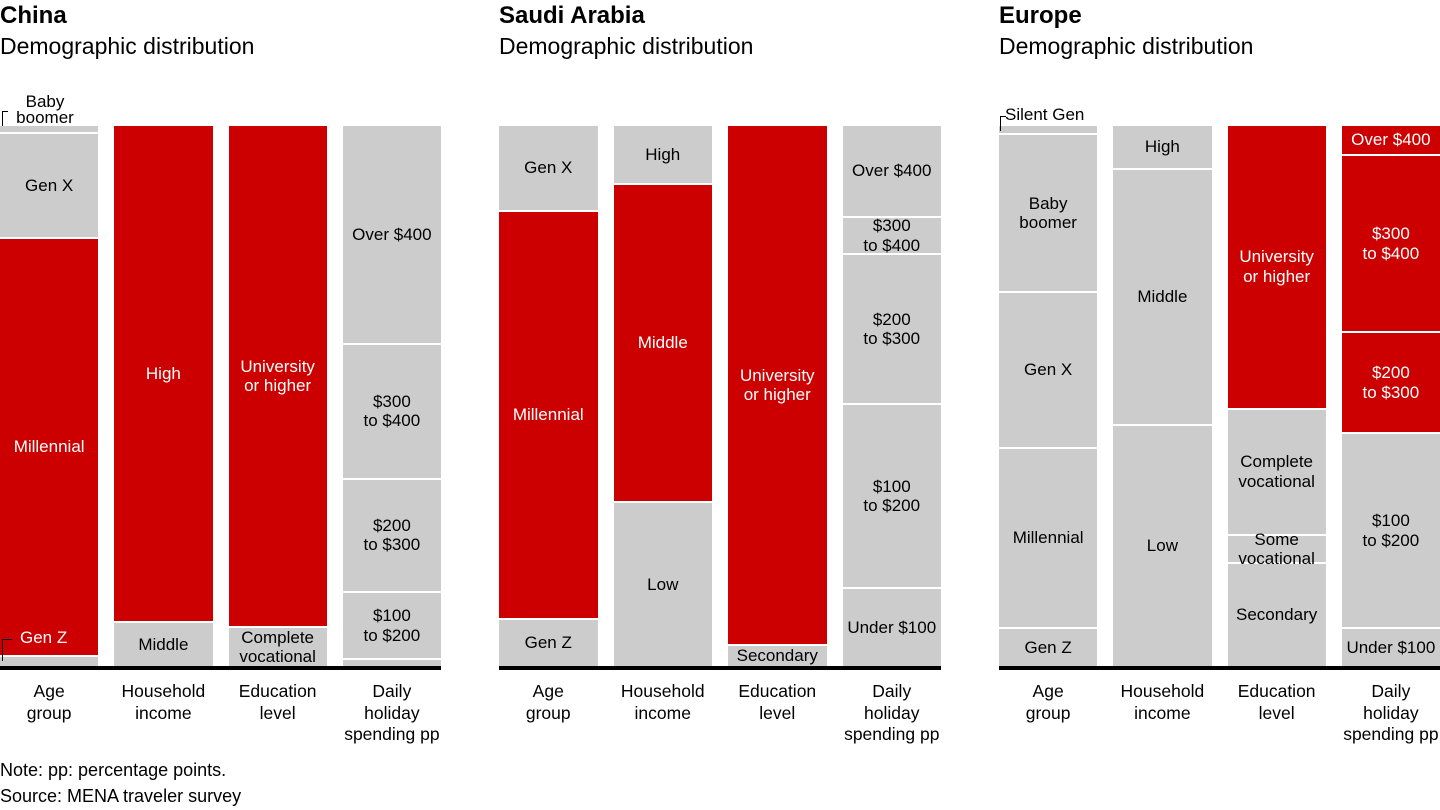 The width and height of the screenshot is (1440, 810). Describe the element at coordinates (1045, 114) in the screenshot. I see `silent-gen-callout-label: Silent Gen` at that location.